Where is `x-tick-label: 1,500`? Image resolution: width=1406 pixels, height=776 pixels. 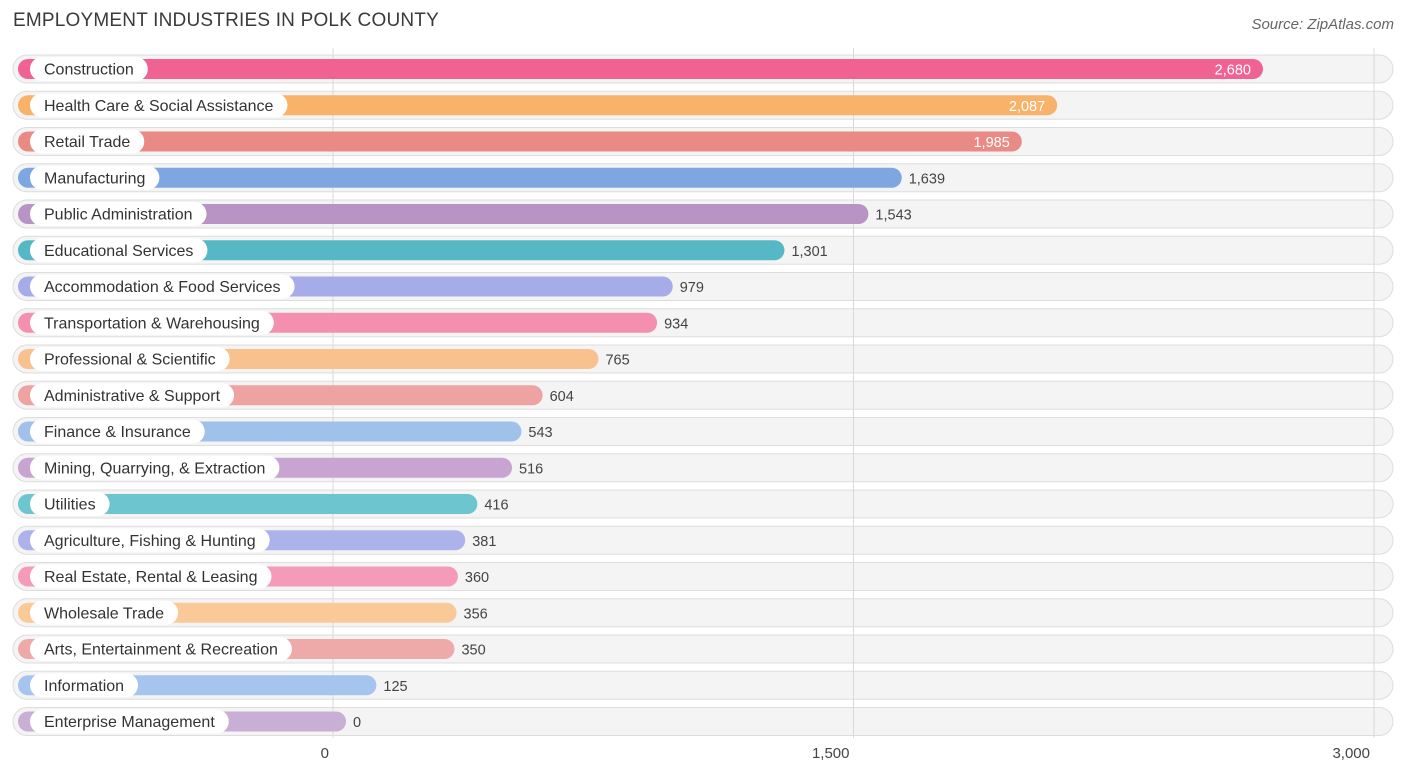
x-tick-label: 1,500 is located at coordinates (831, 753).